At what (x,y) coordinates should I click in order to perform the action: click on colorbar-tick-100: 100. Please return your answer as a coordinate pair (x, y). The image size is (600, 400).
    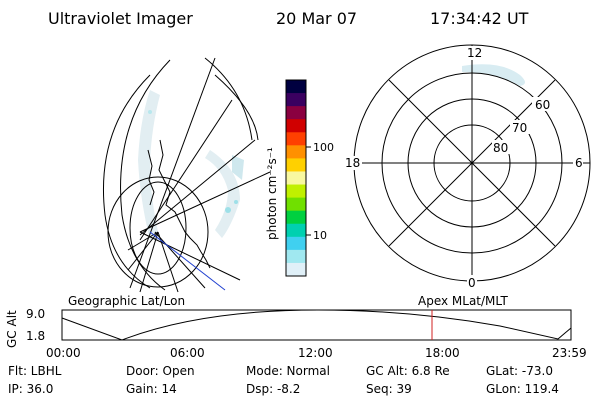
    Looking at the image, I should click on (323, 147).